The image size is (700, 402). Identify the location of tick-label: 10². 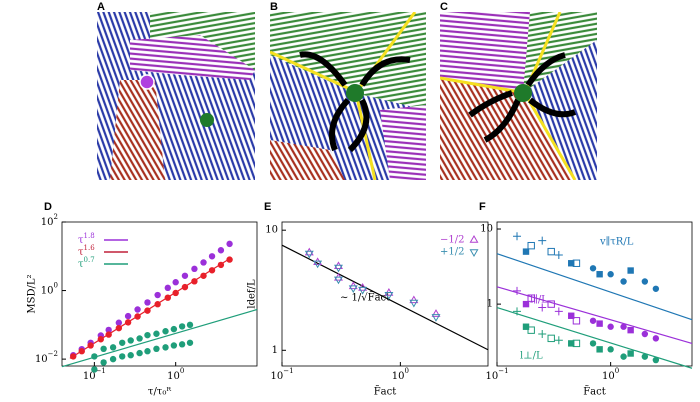
(49, 220).